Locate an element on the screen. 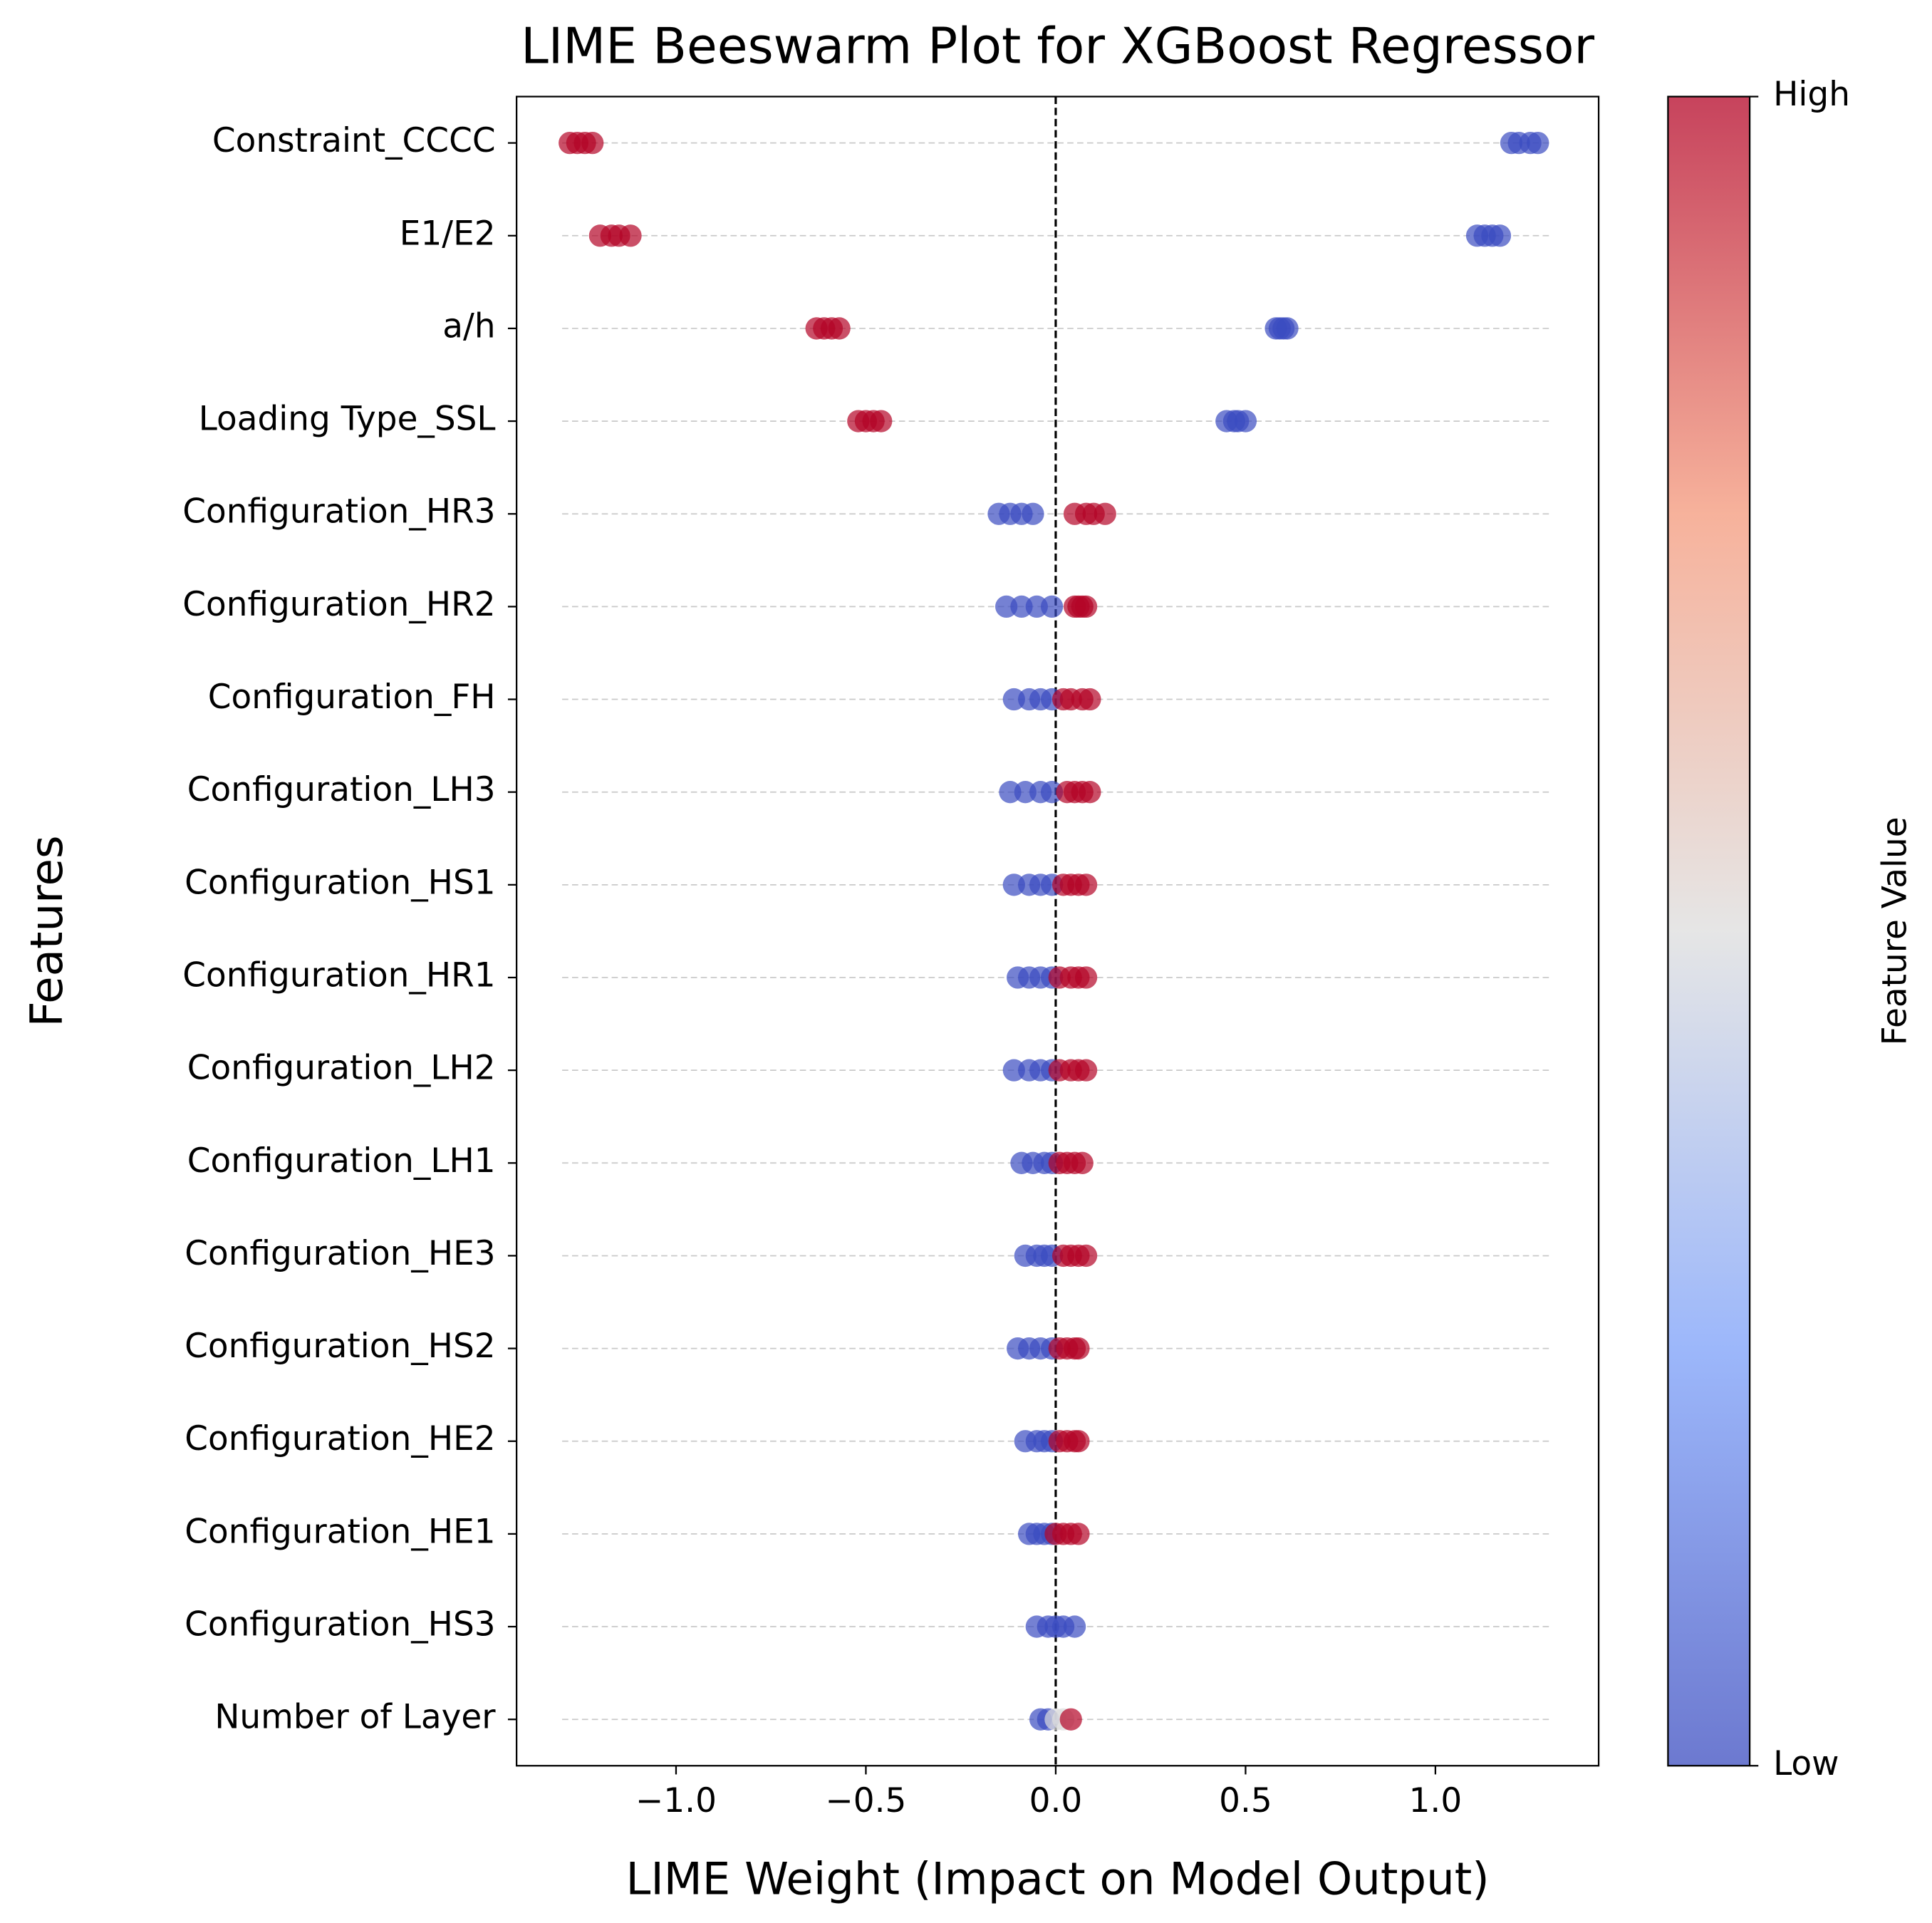  y-tick-label: Configuration_LH1 is located at coordinates (341, 1161).